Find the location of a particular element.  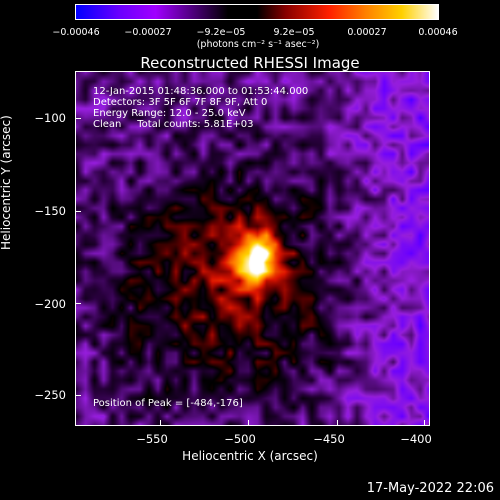

colorbar-tick: 9.2e−05 is located at coordinates (294, 32).